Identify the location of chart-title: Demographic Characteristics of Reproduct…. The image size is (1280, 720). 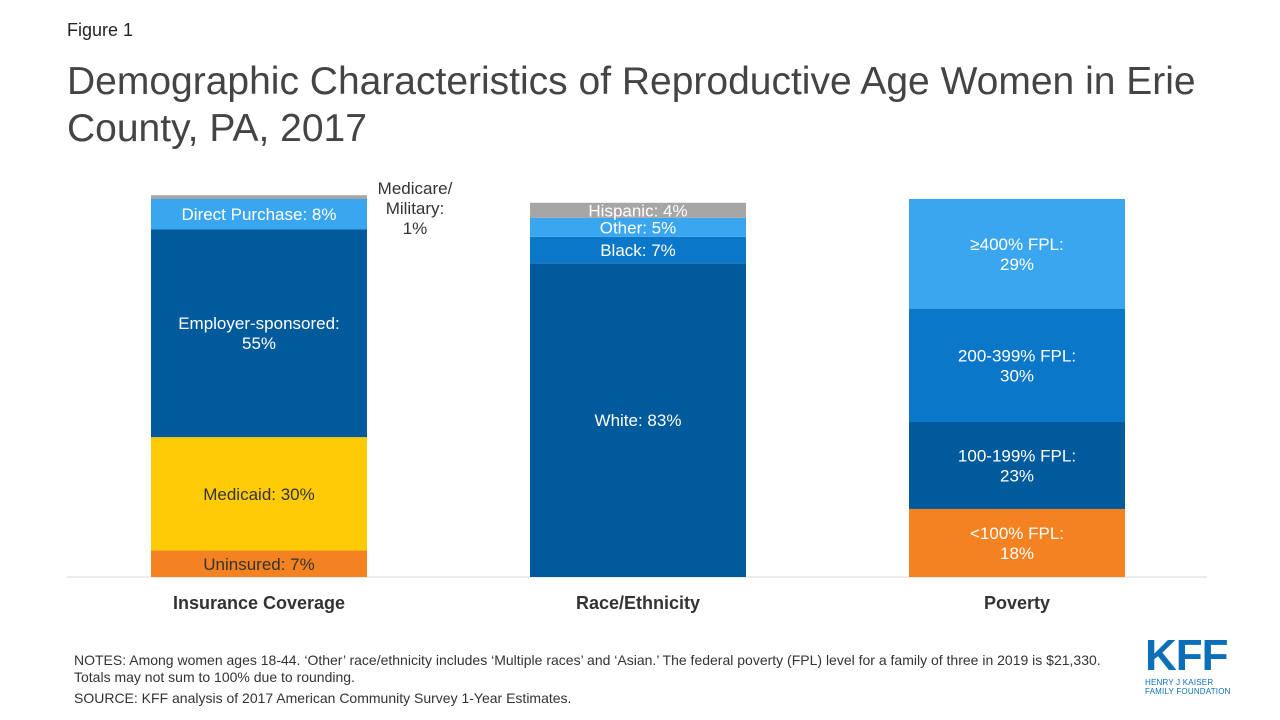
(631, 105).